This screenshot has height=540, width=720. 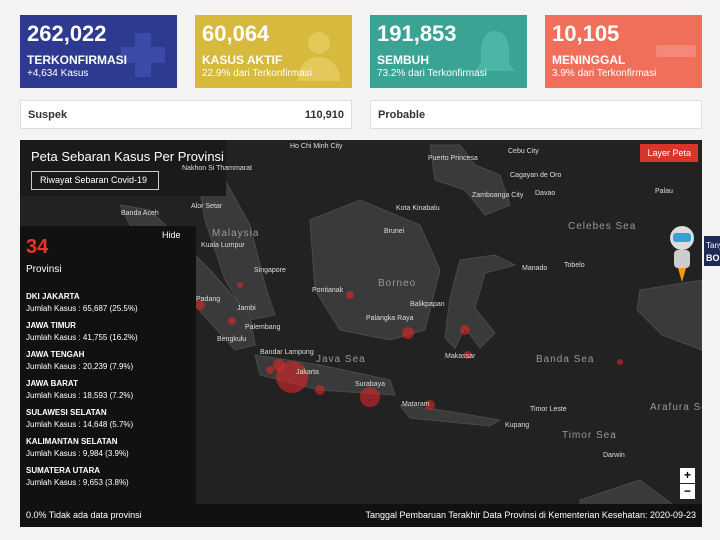 I want to click on map-label: Banda Sea, so click(x=565, y=359).